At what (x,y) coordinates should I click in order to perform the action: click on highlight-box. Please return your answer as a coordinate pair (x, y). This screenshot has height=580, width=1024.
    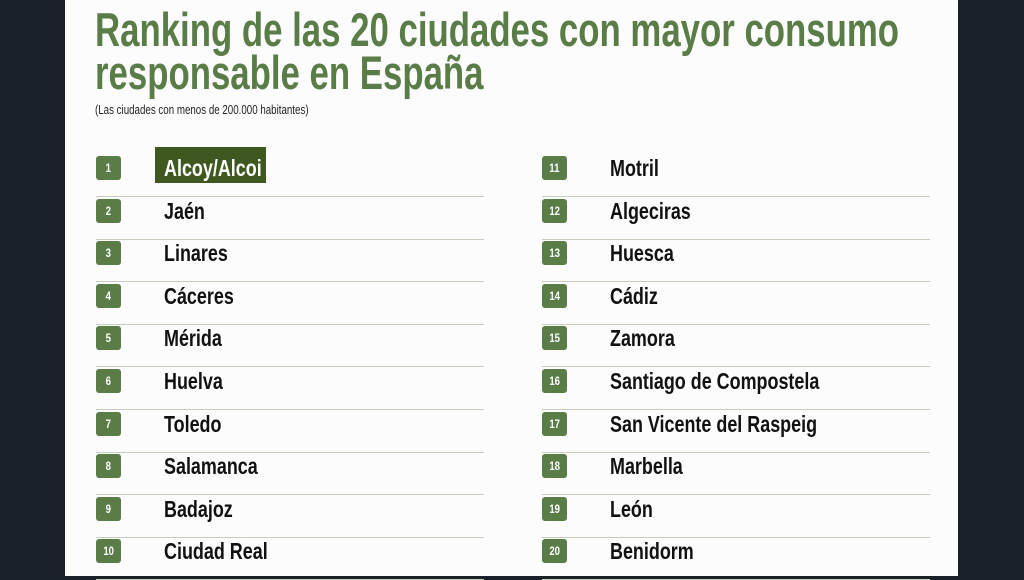
    Looking at the image, I should click on (210, 165).